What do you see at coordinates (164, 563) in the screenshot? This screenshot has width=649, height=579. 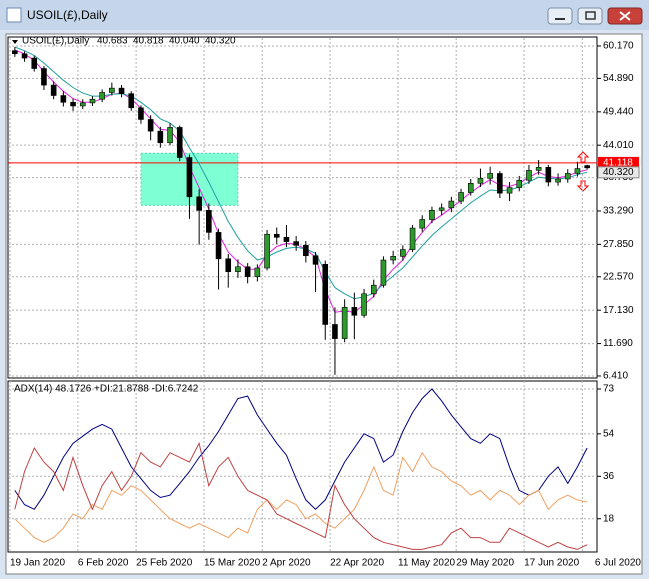 I see `x-tick-label: 25 Feb 2020` at bounding box center [164, 563].